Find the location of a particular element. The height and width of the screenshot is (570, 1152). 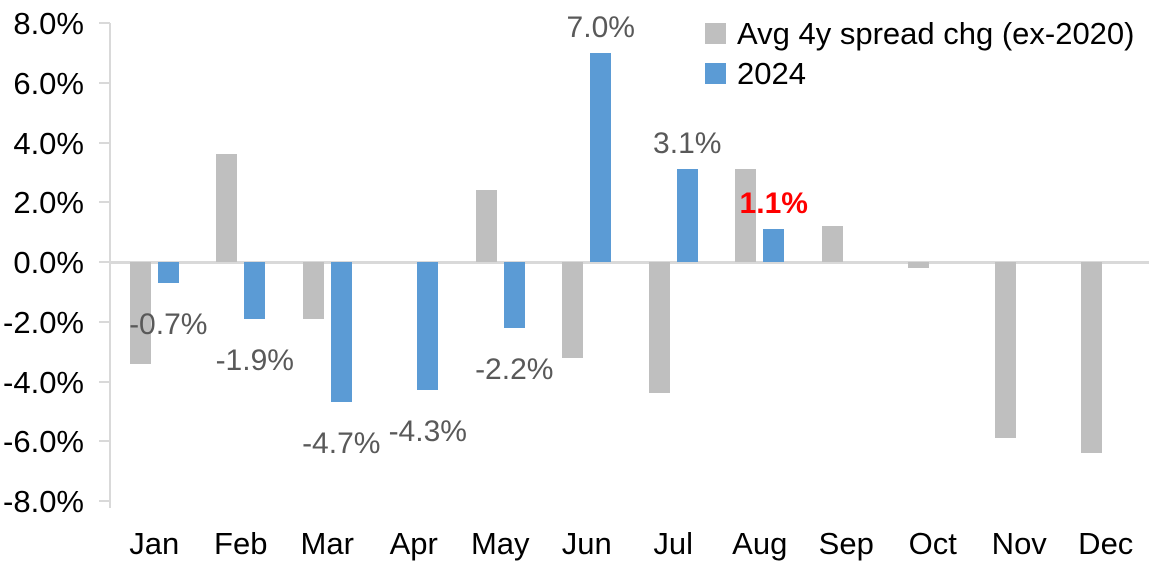

x-axis-label-sep: Sep is located at coordinates (846, 543).